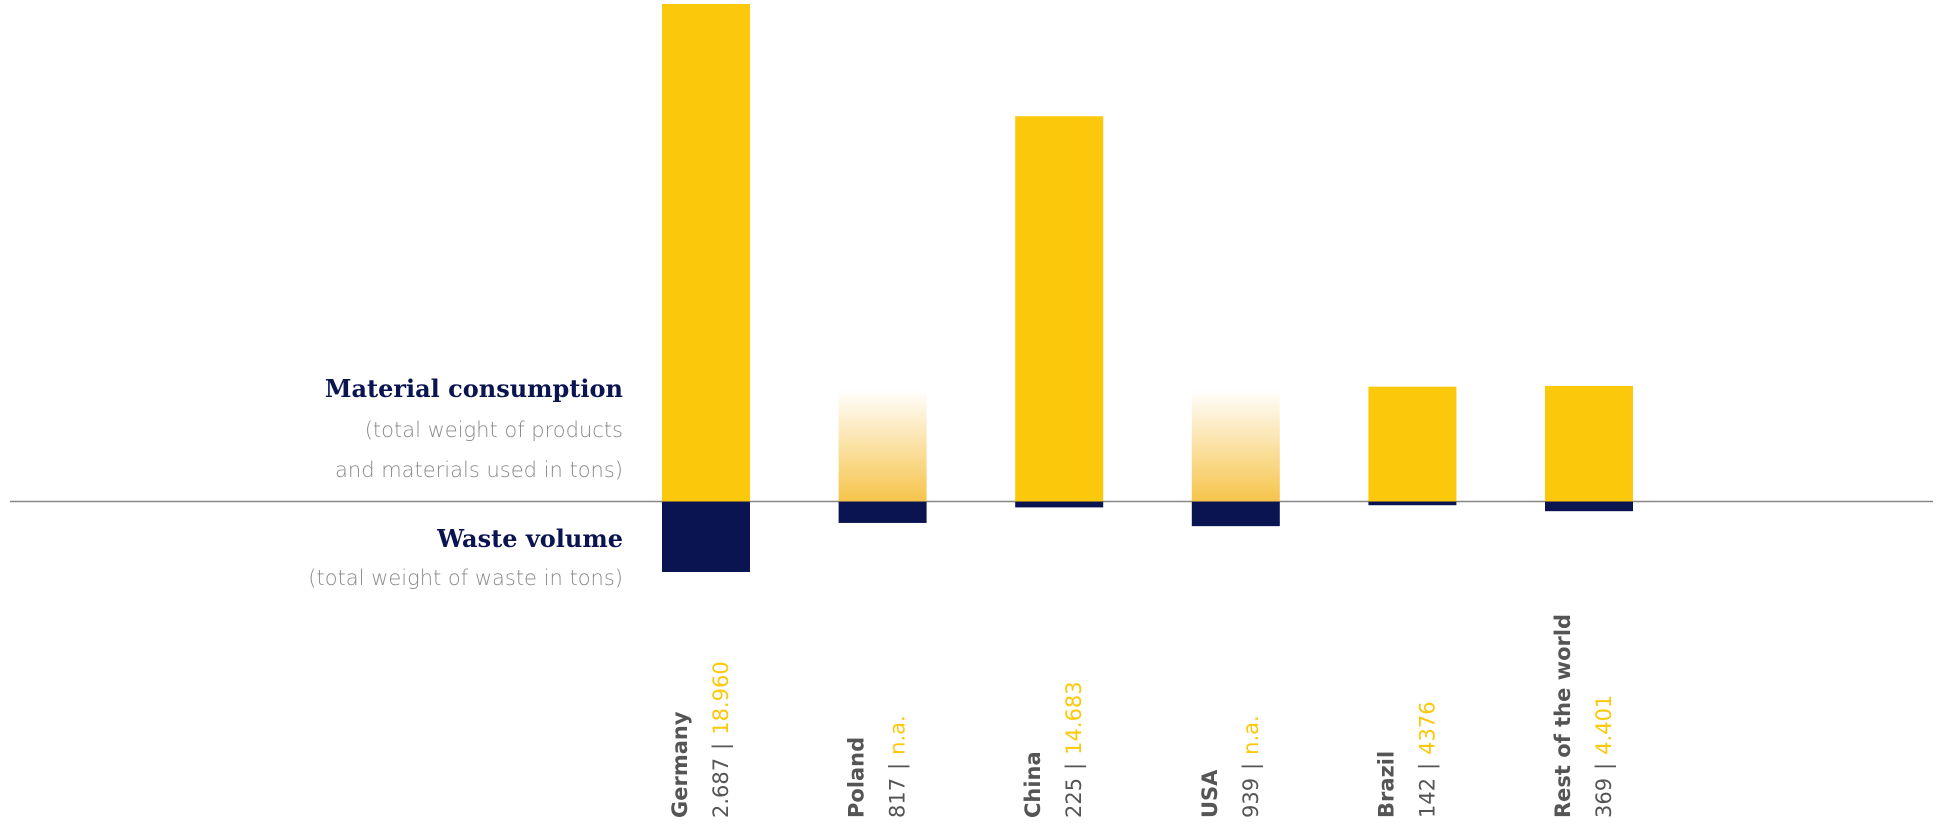  Describe the element at coordinates (1427, 727) in the screenshot. I see `consumption-label: 4376` at that location.